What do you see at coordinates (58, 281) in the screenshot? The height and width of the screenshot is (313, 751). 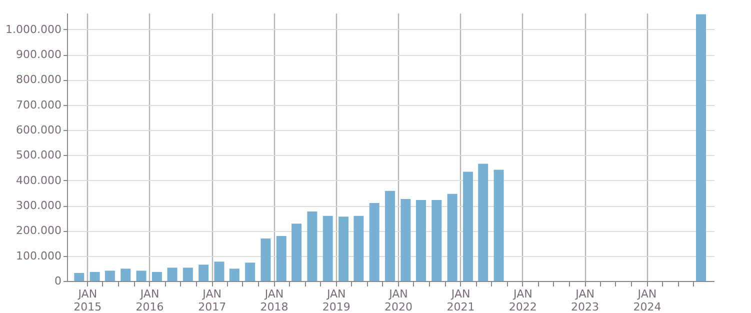 I see `y-tick-label: 0` at bounding box center [58, 281].